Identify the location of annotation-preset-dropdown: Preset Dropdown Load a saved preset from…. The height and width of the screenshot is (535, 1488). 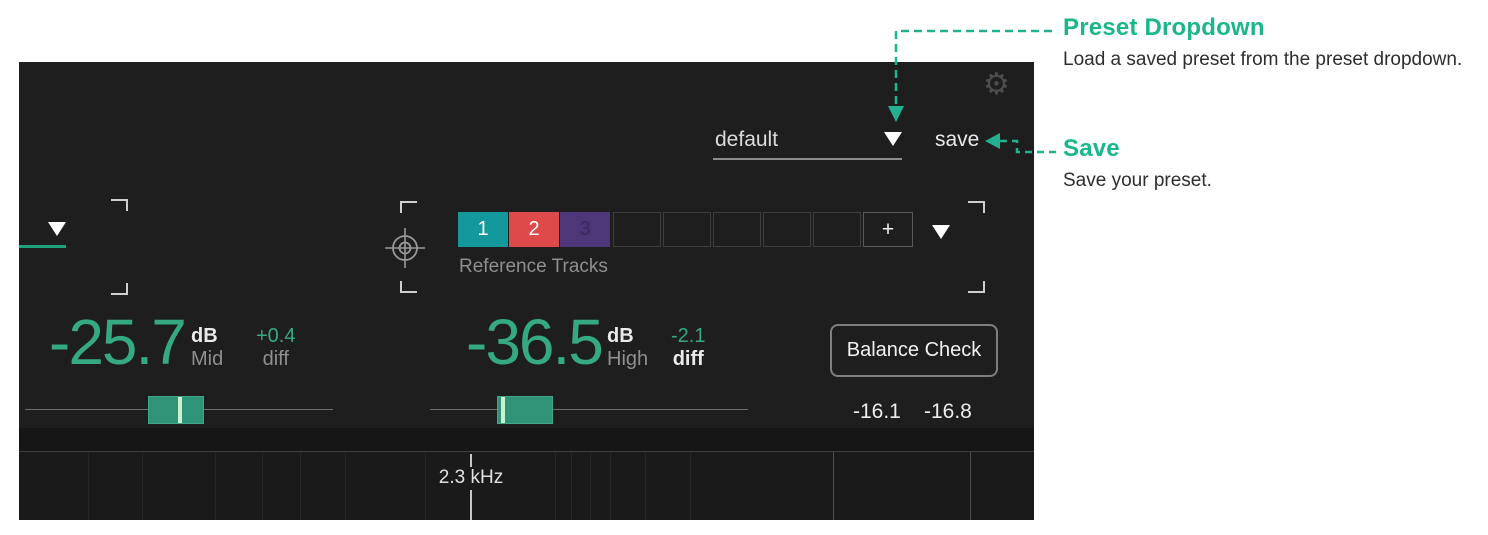
(1262, 42).